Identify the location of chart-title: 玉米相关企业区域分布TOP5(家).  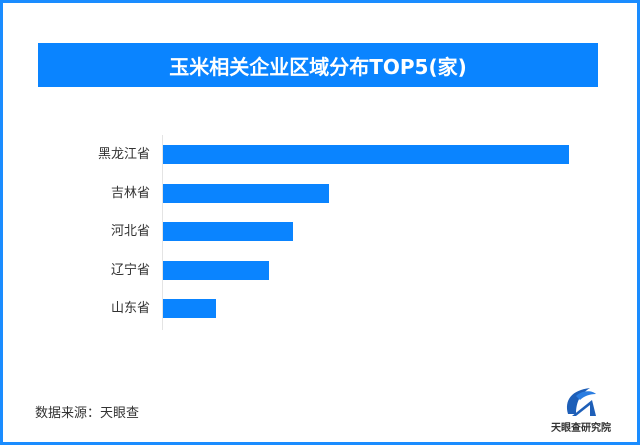
(318, 65).